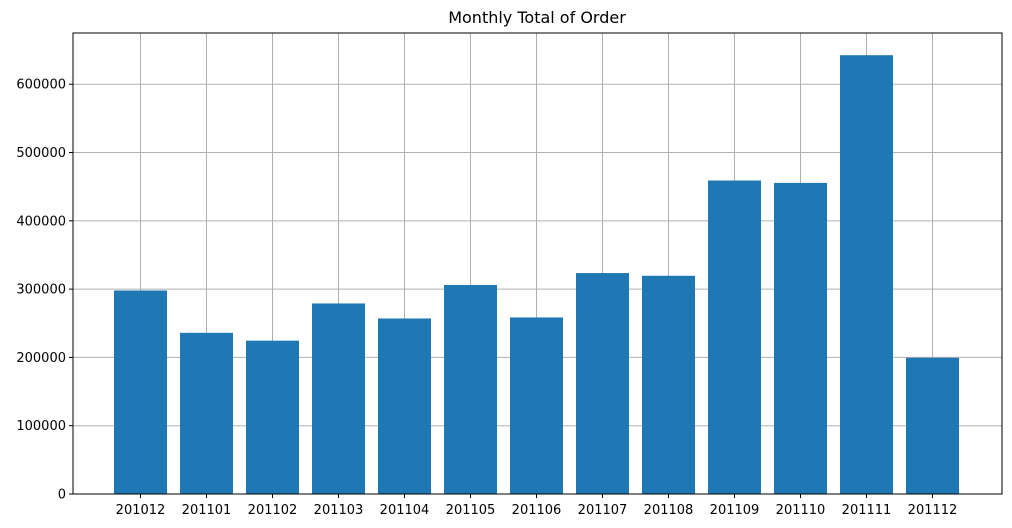 This screenshot has width=1012, height=528. I want to click on y-tick-label: 600000, so click(41, 85).